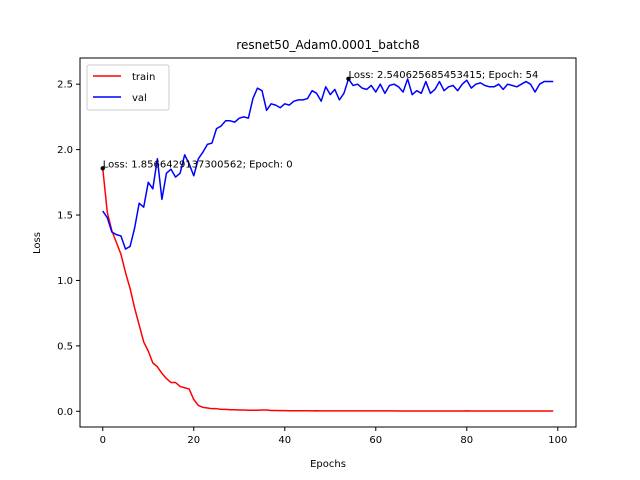 The height and width of the screenshot is (480, 640). I want to click on x-tick-label: 40, so click(284, 440).